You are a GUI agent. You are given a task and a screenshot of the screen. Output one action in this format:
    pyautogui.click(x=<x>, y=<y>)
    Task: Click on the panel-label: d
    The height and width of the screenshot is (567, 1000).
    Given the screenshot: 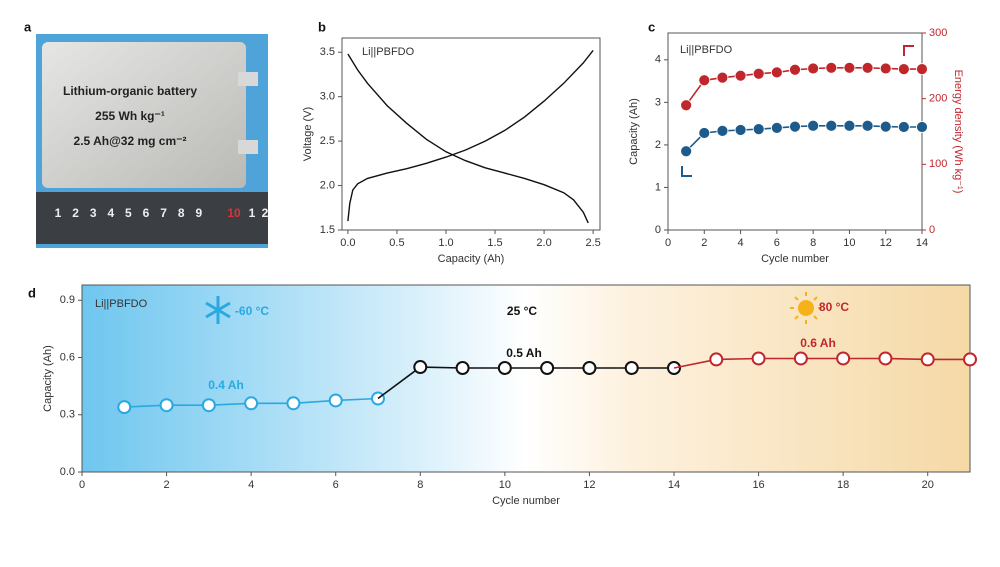 What is the action you would take?
    pyautogui.click(x=32, y=292)
    